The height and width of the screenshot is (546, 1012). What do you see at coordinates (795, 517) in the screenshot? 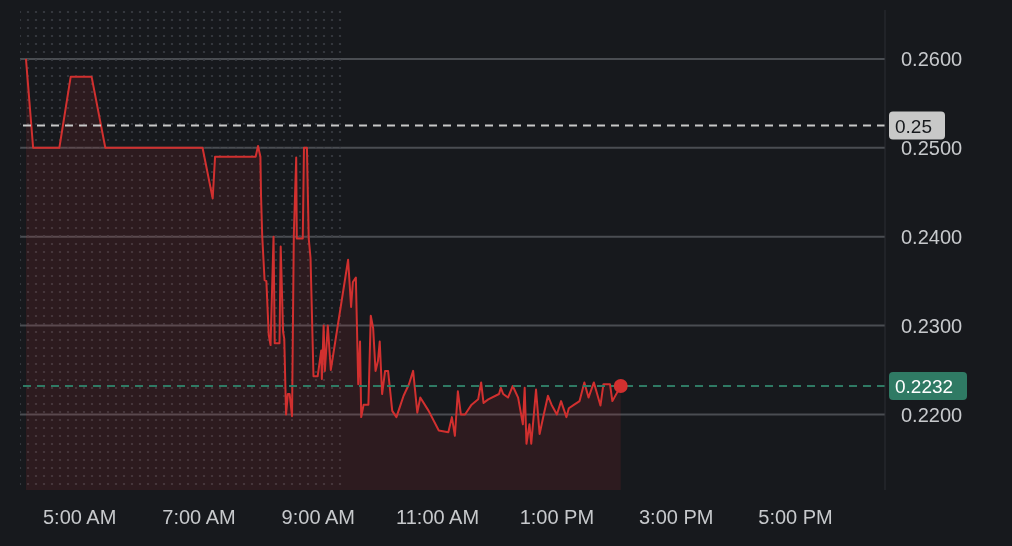
I see `x-tick-label: 5:00 PM` at bounding box center [795, 517].